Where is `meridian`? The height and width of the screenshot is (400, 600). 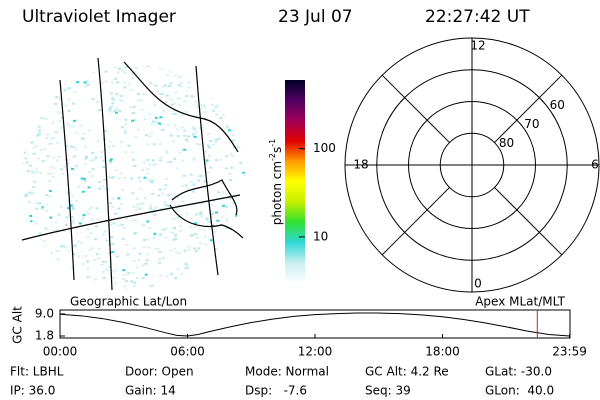 meridian is located at coordinates (207, 170).